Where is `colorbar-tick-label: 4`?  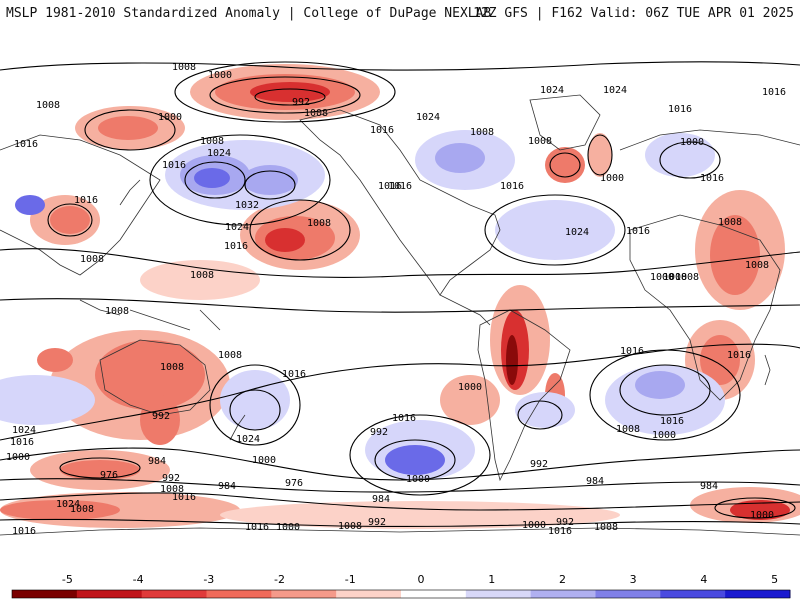 colorbar-tick-label: 4 is located at coordinates (703, 579).